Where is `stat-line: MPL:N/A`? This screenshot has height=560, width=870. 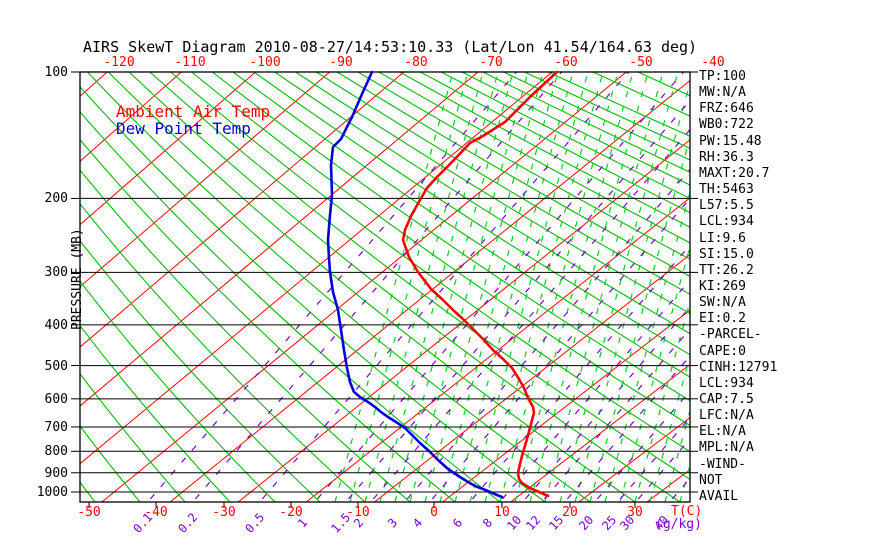
stat-line: MPL:N/A is located at coordinates (726, 448).